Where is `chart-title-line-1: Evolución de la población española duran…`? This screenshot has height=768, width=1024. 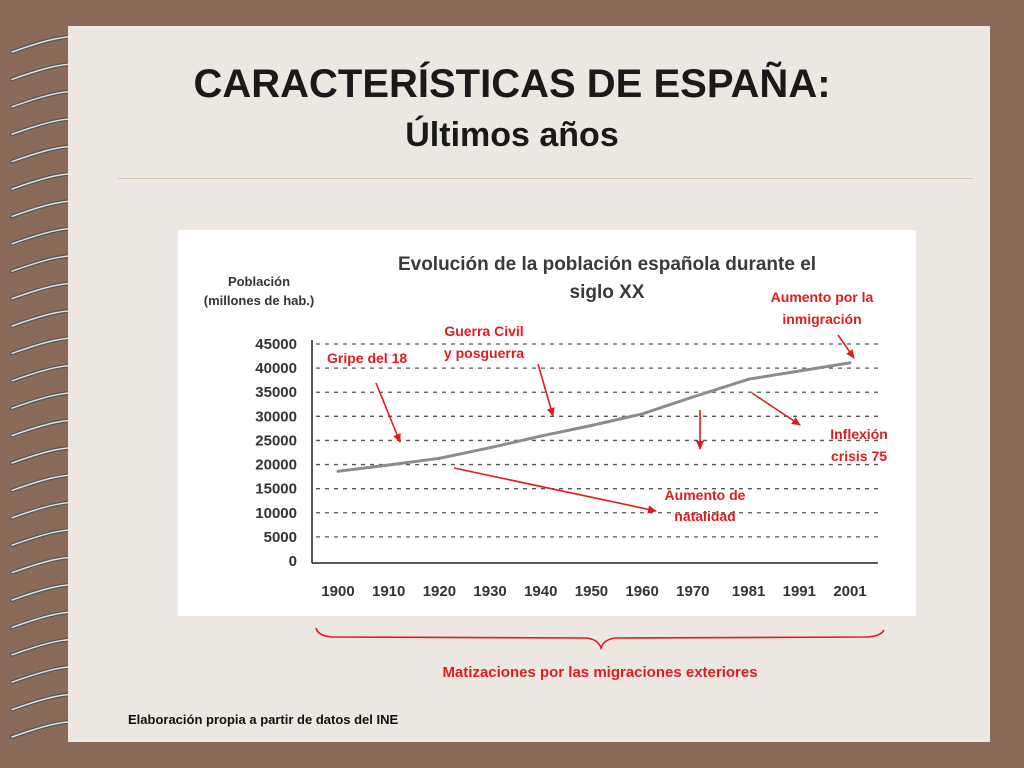 chart-title-line-1: Evolución de la población española duran… is located at coordinates (607, 264).